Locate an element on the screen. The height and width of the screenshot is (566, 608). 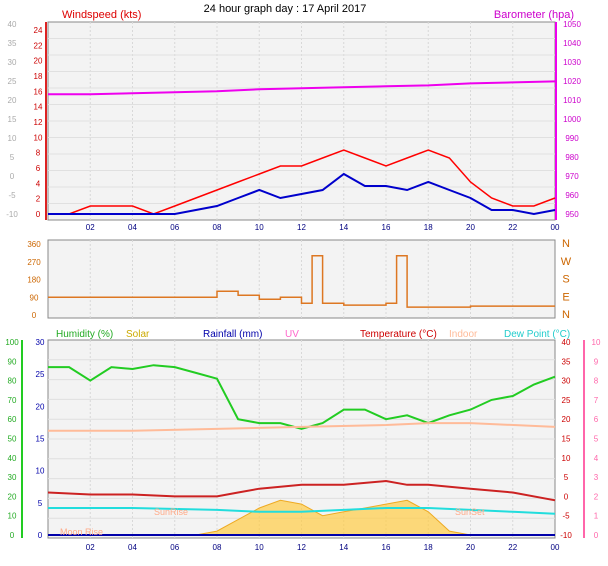
tick-label-compass: W is located at coordinates (566, 262).